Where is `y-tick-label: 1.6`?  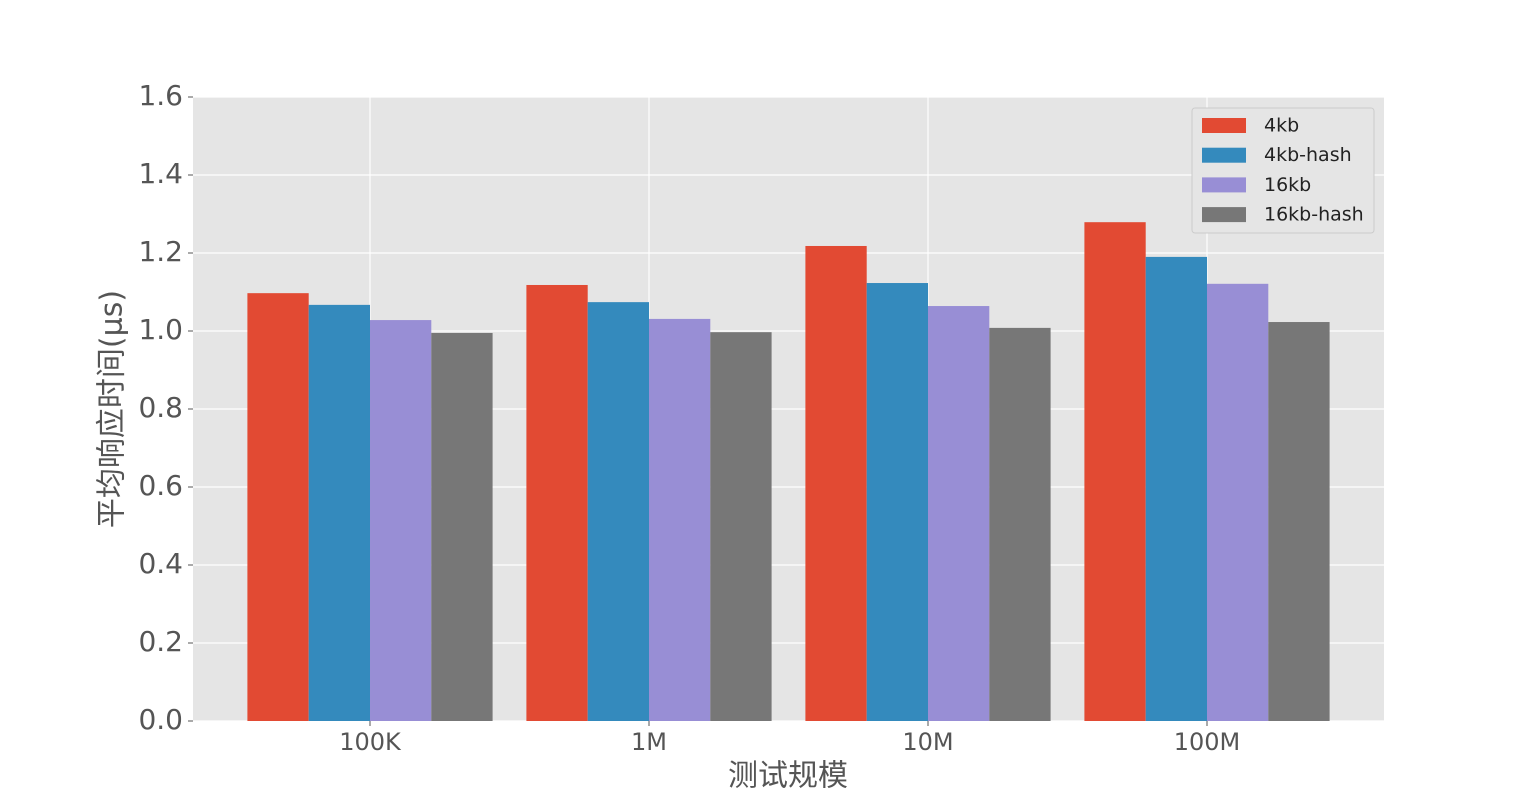
y-tick-label: 1.6 is located at coordinates (160, 95).